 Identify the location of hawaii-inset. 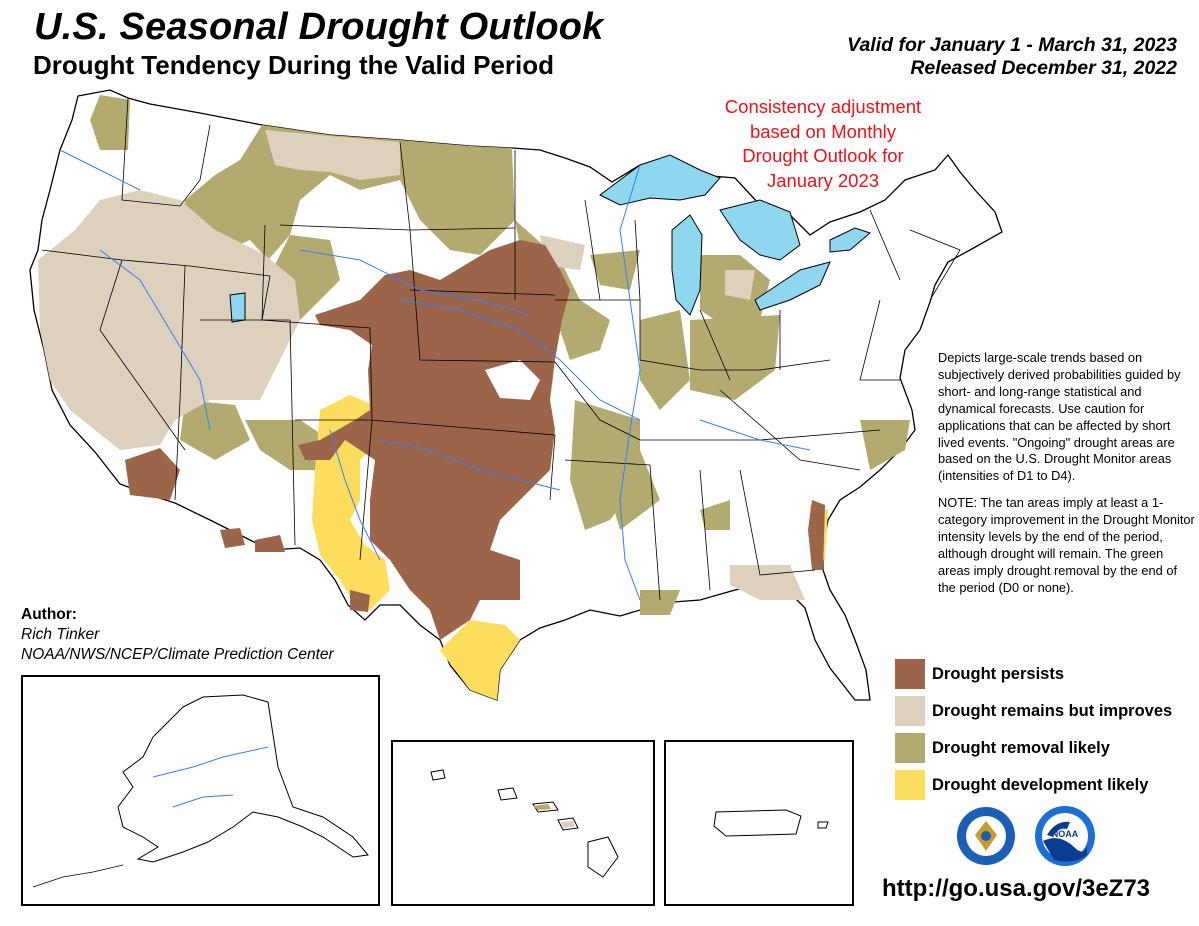
(523, 823).